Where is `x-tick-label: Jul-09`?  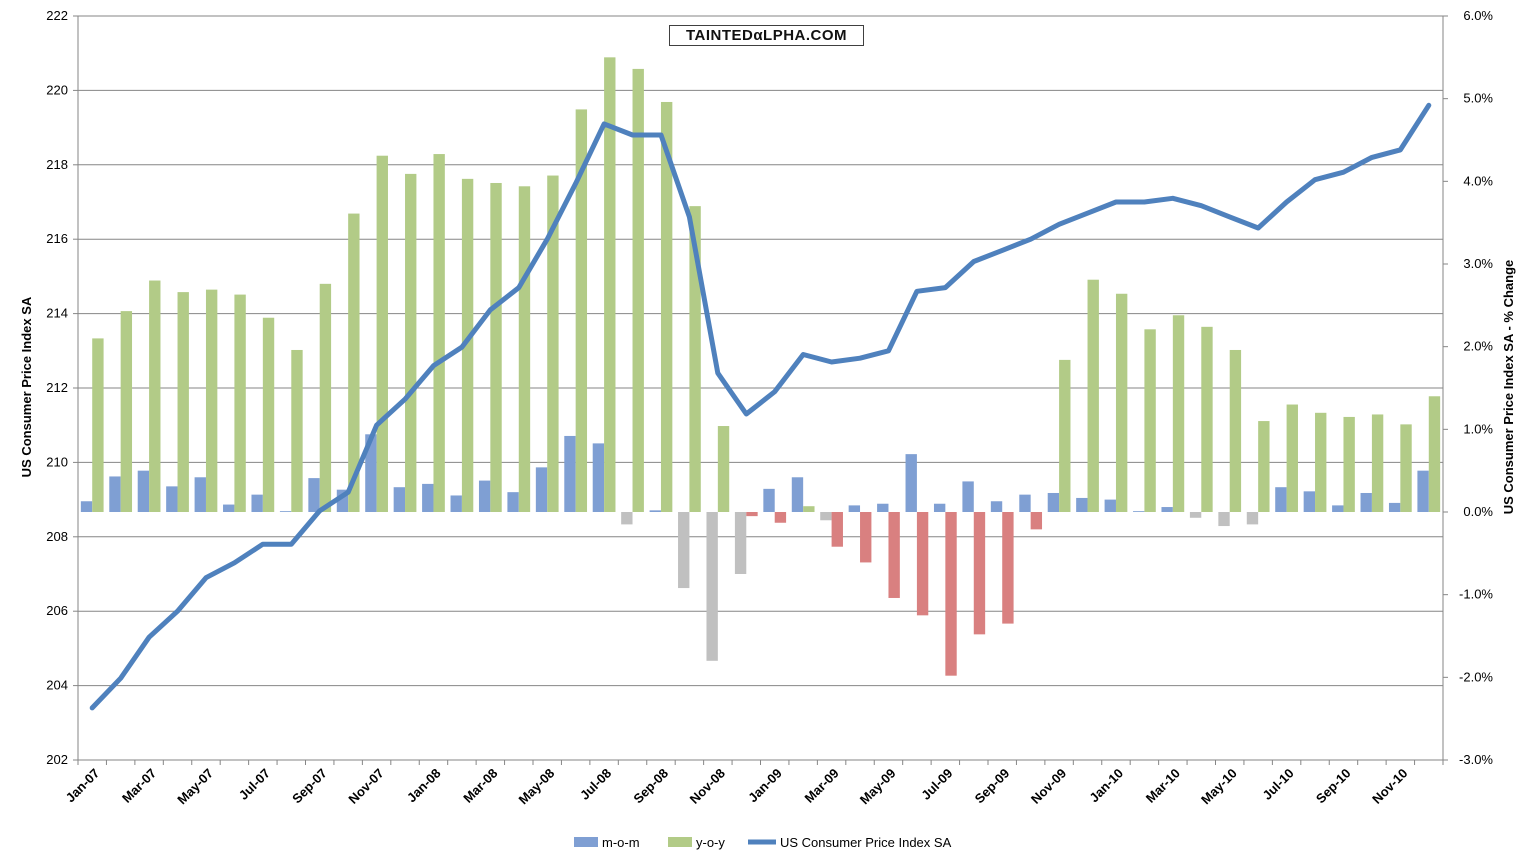 x-tick-label: Jul-09 is located at coordinates (936, 784).